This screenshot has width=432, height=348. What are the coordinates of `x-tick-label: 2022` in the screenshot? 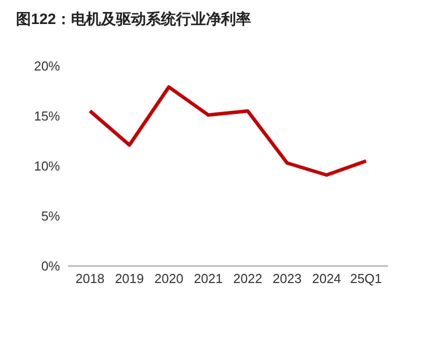 It's located at (247, 278).